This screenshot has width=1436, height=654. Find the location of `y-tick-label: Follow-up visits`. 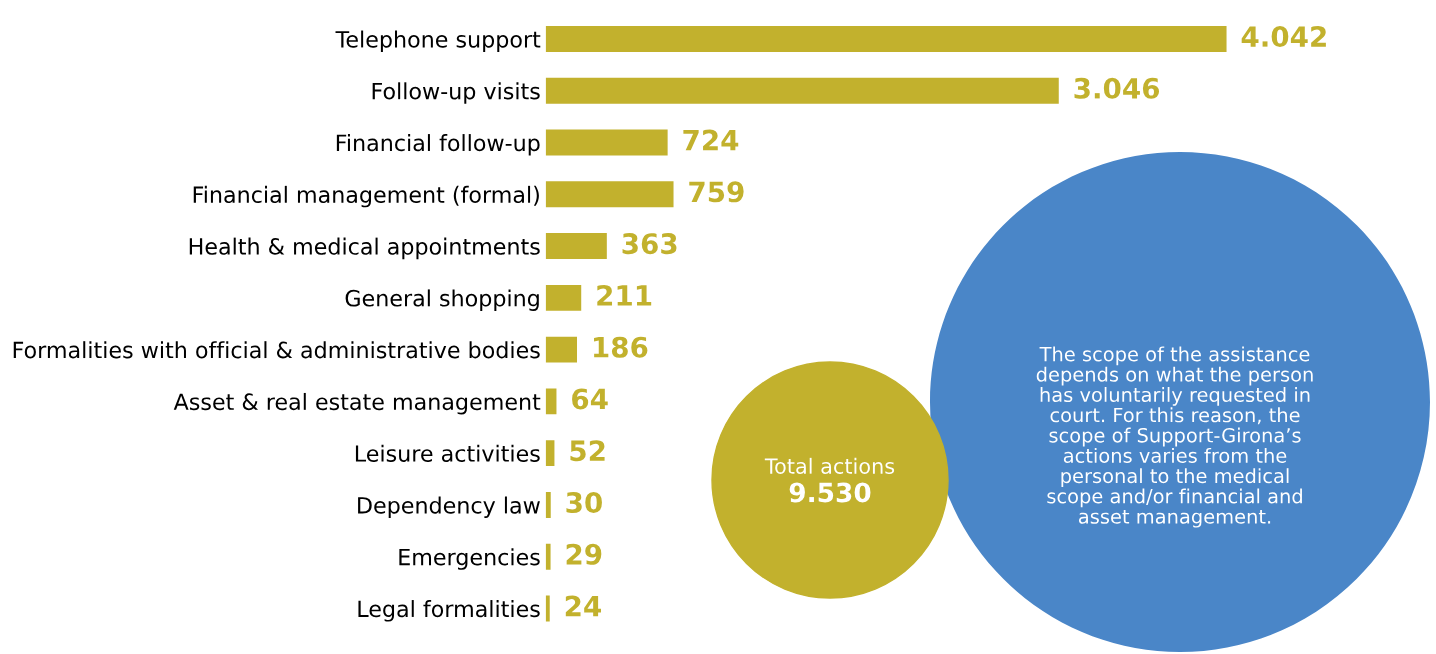

y-tick-label: Follow-up visits is located at coordinates (456, 93).